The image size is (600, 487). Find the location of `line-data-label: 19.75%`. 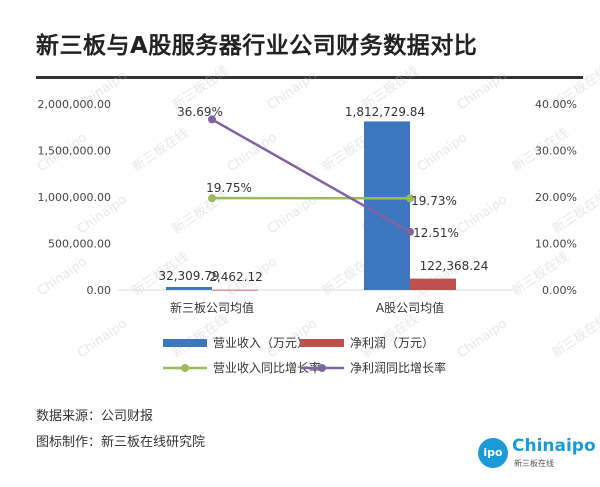

line-data-label: 19.75% is located at coordinates (229, 188).